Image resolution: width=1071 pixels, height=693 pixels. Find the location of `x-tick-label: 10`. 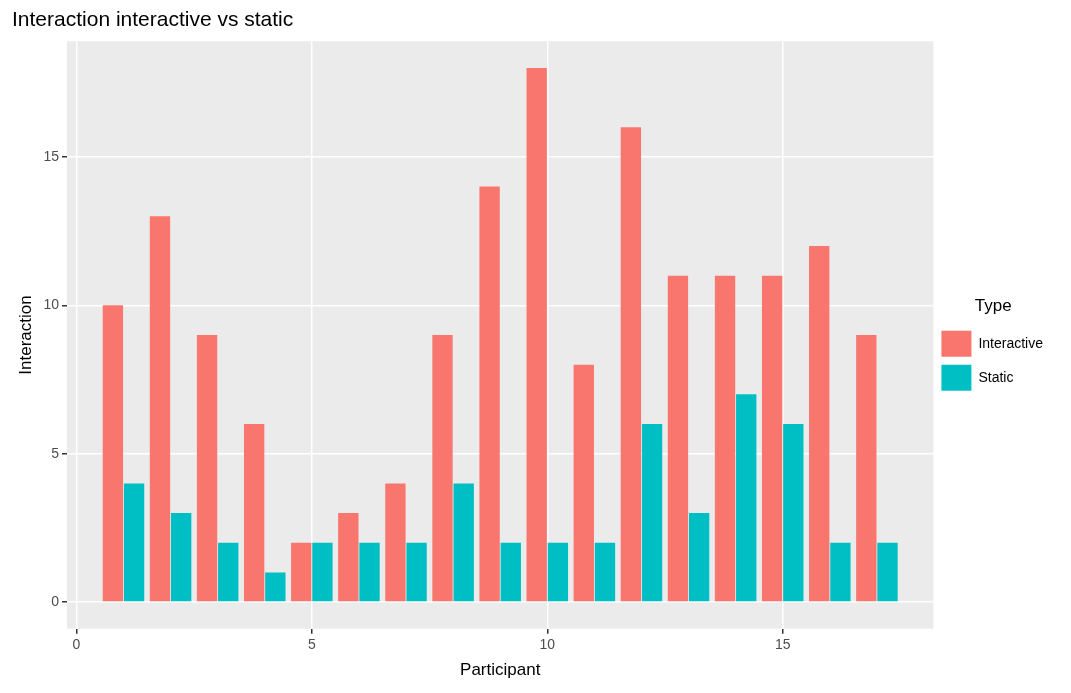

x-tick-label: 10 is located at coordinates (547, 644).